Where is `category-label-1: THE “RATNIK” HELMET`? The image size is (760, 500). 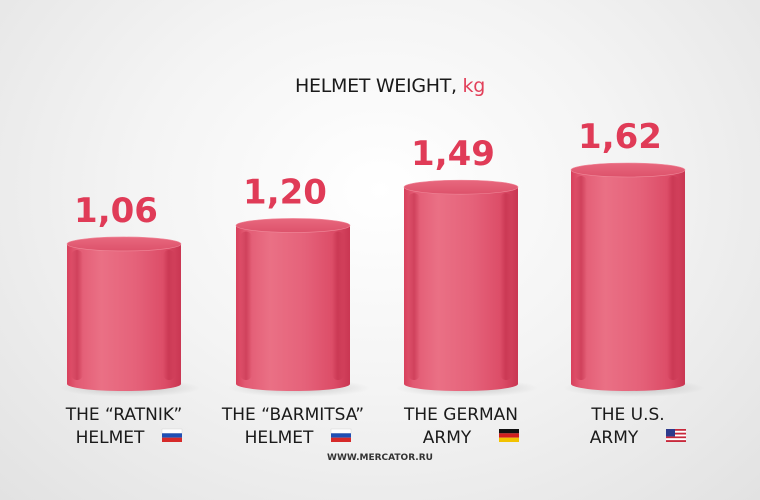
category-label-1: THE “RATNIK” HELMET is located at coordinates (124, 426).